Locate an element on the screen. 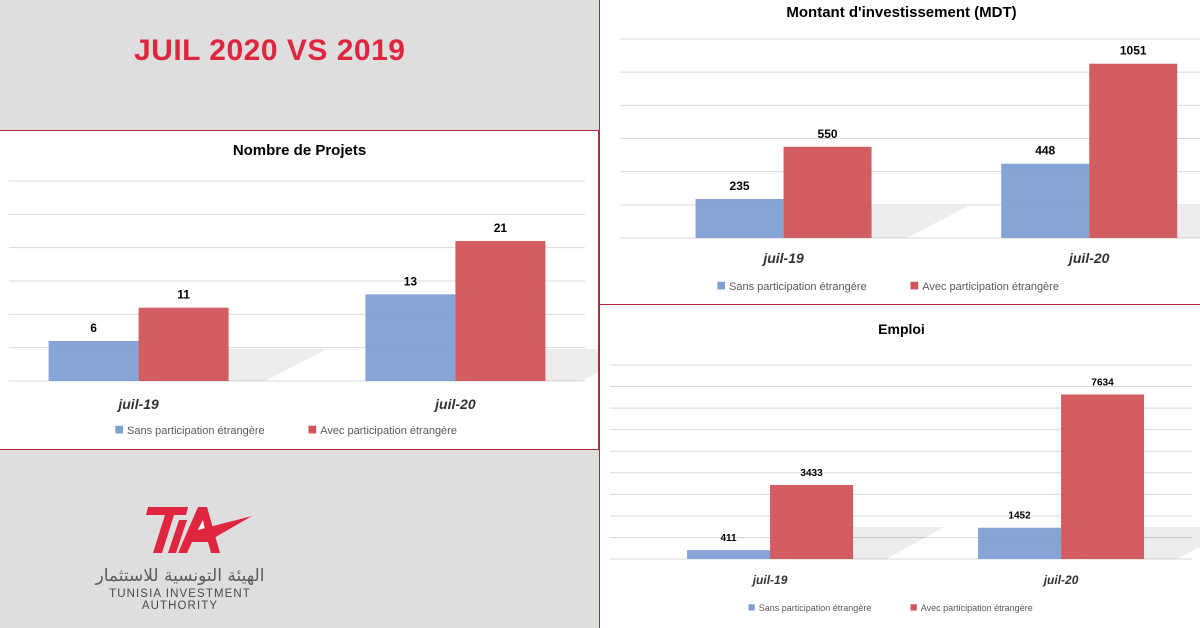 Image resolution: width=1200 pixels, height=628 pixels. bar-value-label: 448 is located at coordinates (1045, 151).